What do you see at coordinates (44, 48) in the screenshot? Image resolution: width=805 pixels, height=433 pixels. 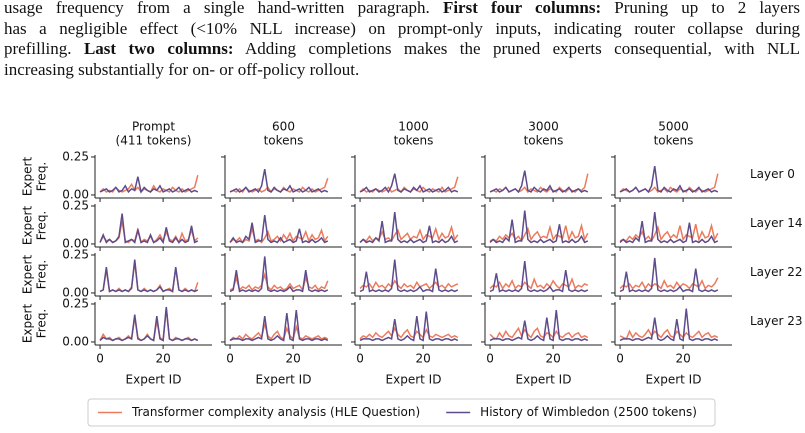 I see `caption-text: prefilling.` at bounding box center [44, 48].